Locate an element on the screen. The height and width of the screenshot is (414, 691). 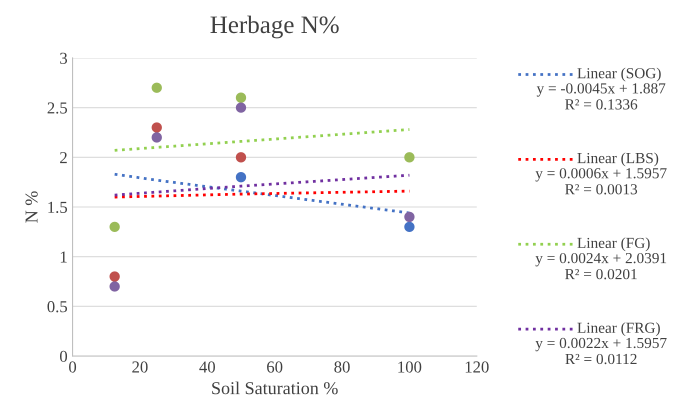
x-tick-label: 40 is located at coordinates (207, 367).